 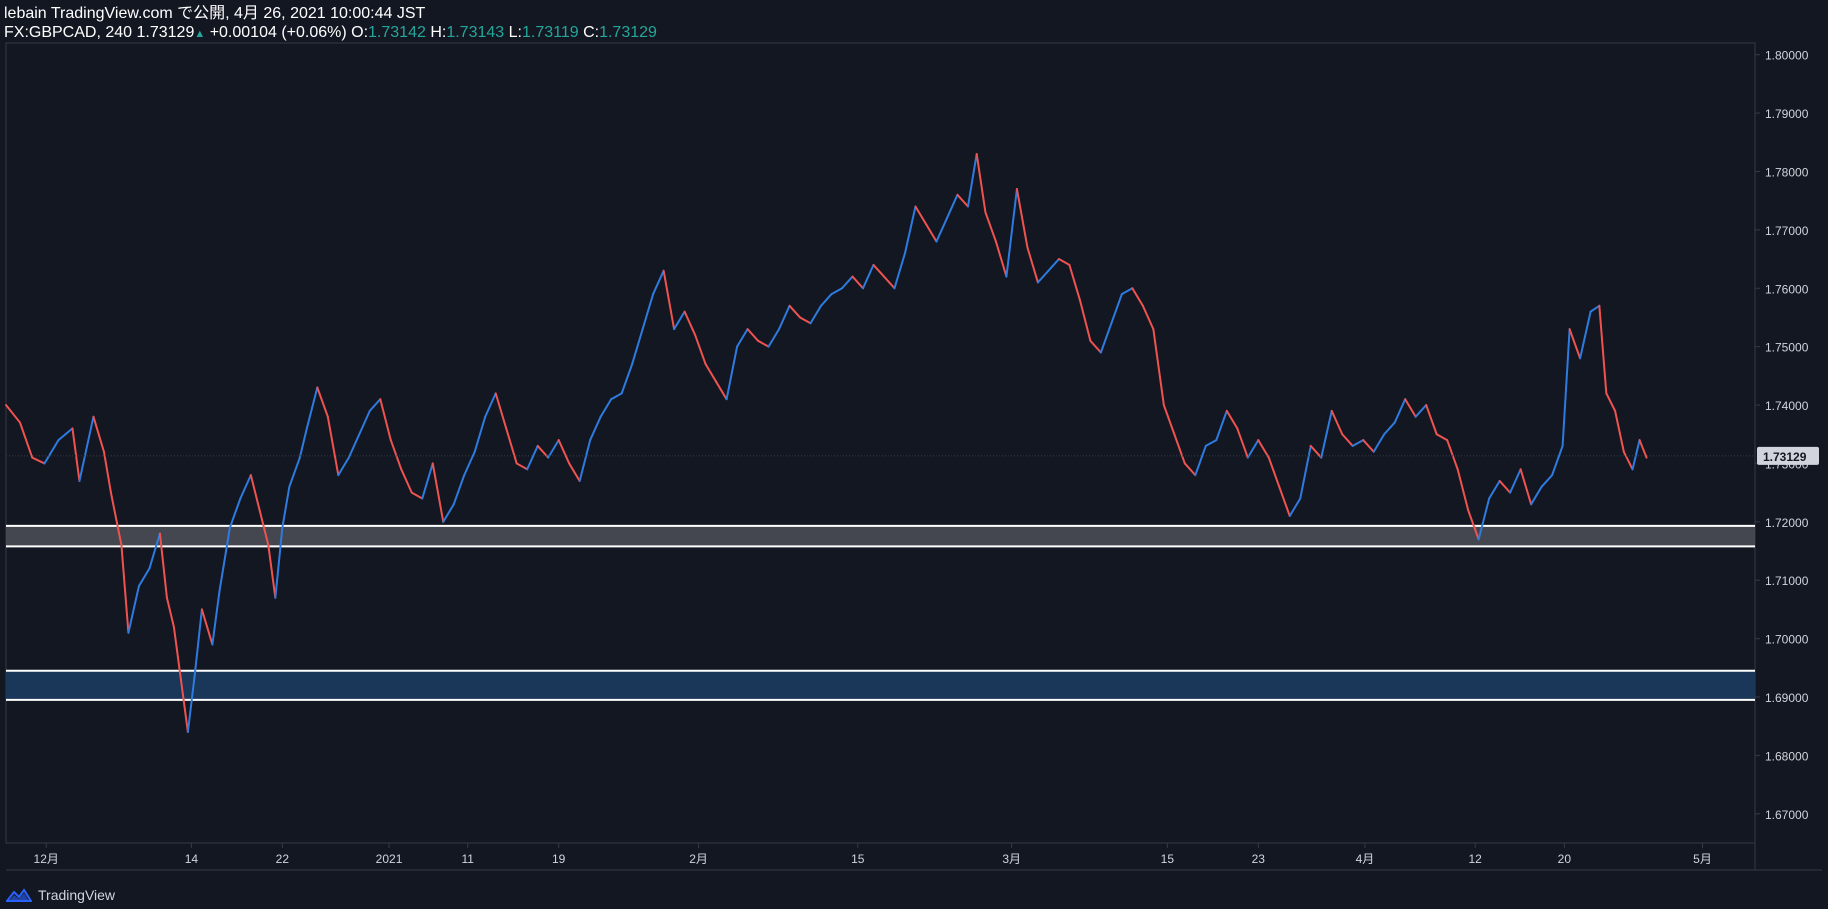 What do you see at coordinates (1011, 859) in the screenshot?
I see `time-tick-label: 3月` at bounding box center [1011, 859].